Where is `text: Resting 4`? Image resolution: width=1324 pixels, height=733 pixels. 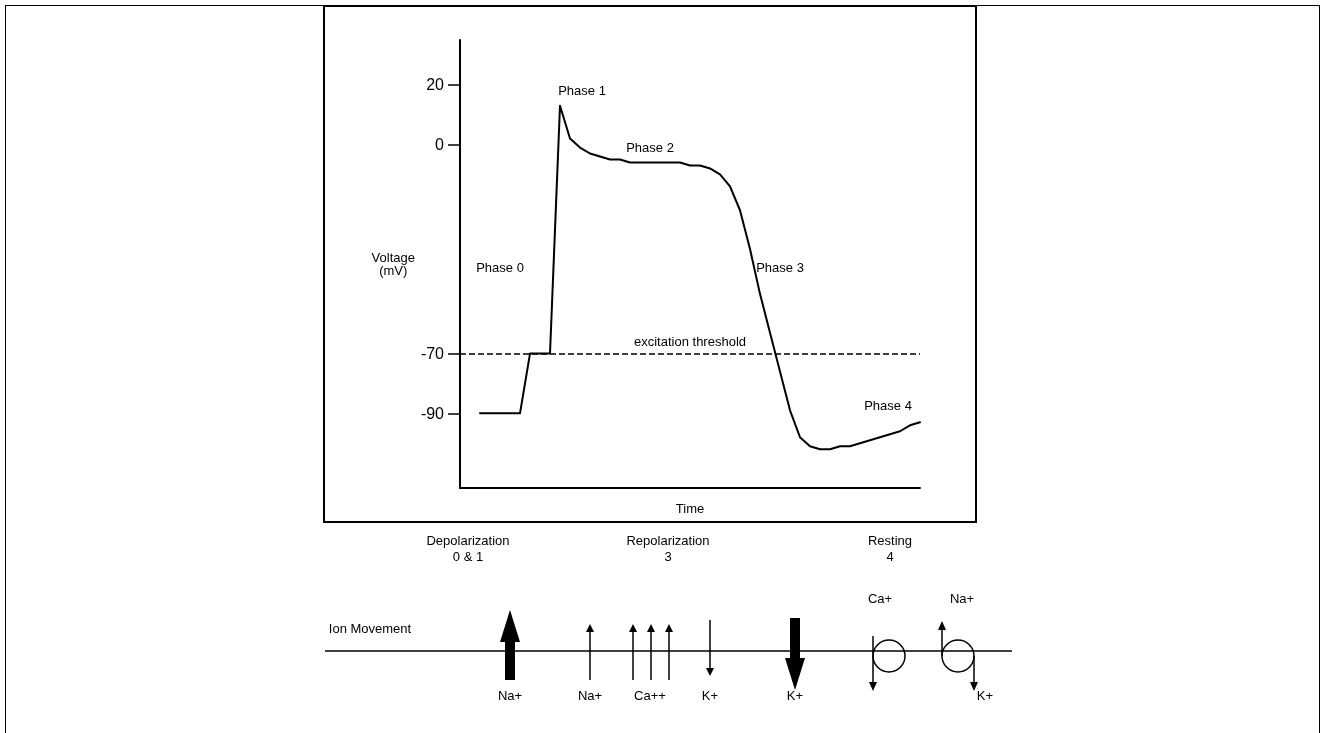
text: Resting 4 is located at coordinates (890, 549).